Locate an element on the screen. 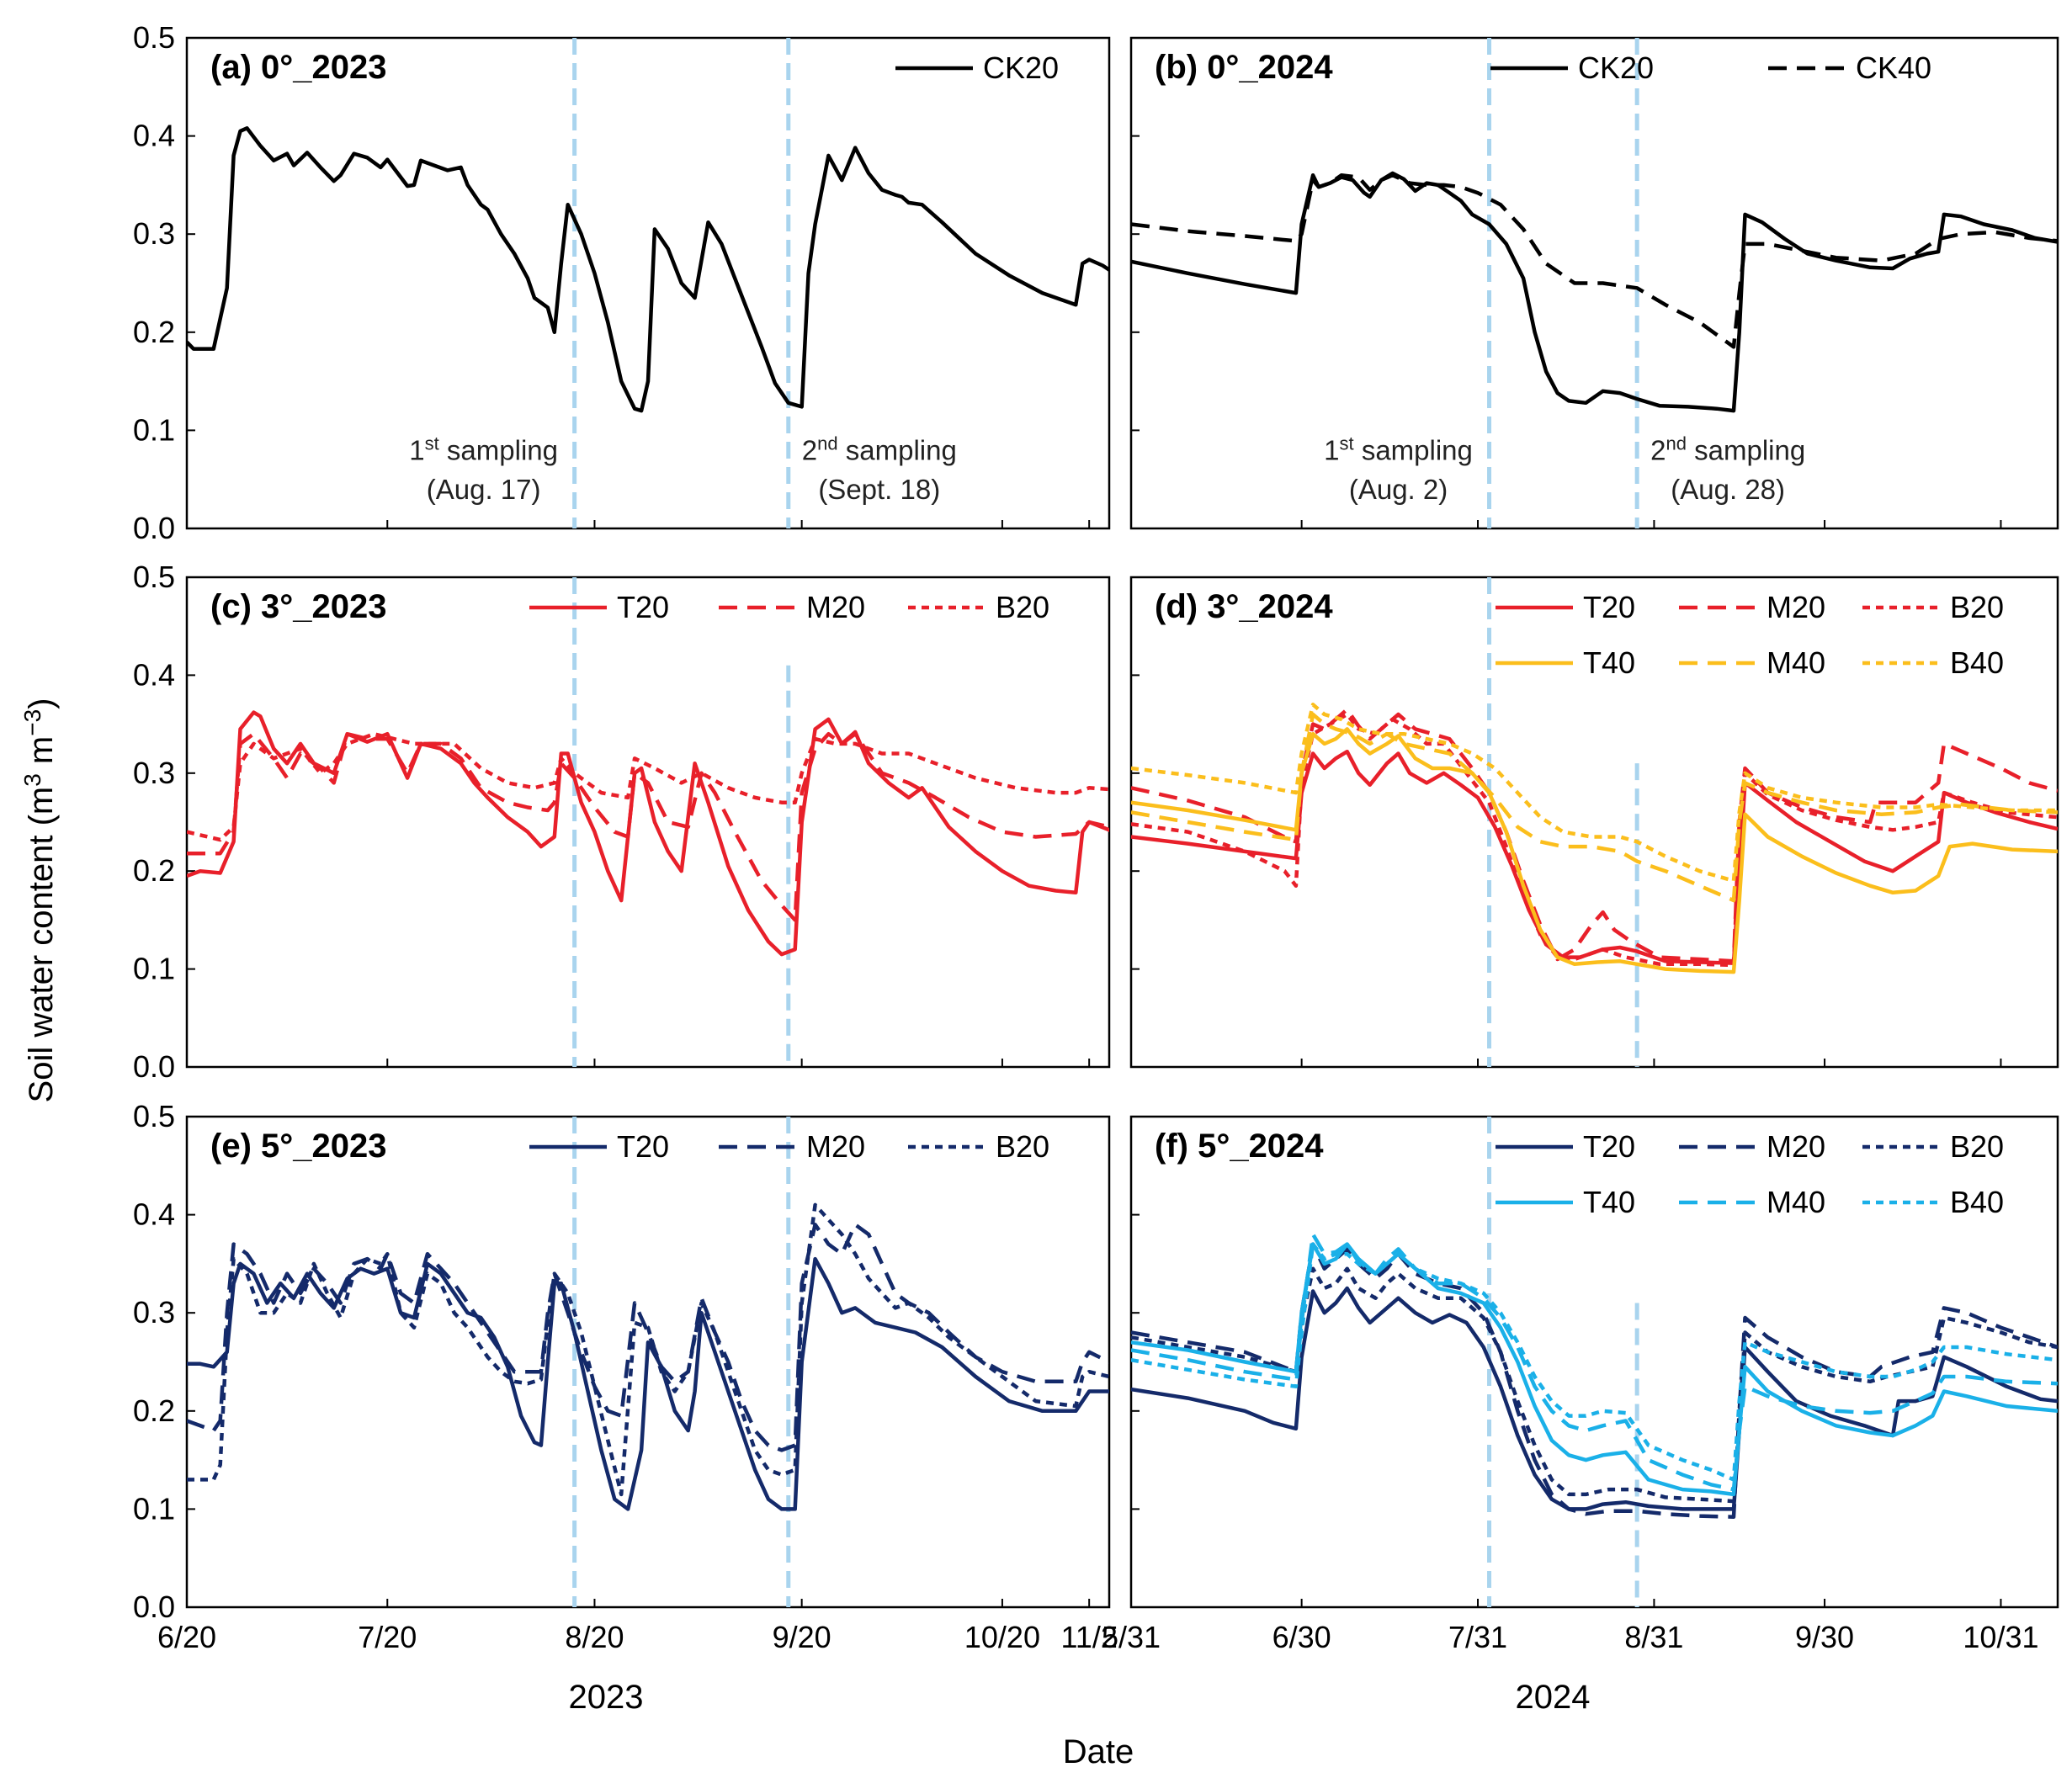  panel-title: (f) 5°_2024 is located at coordinates (1239, 1146).